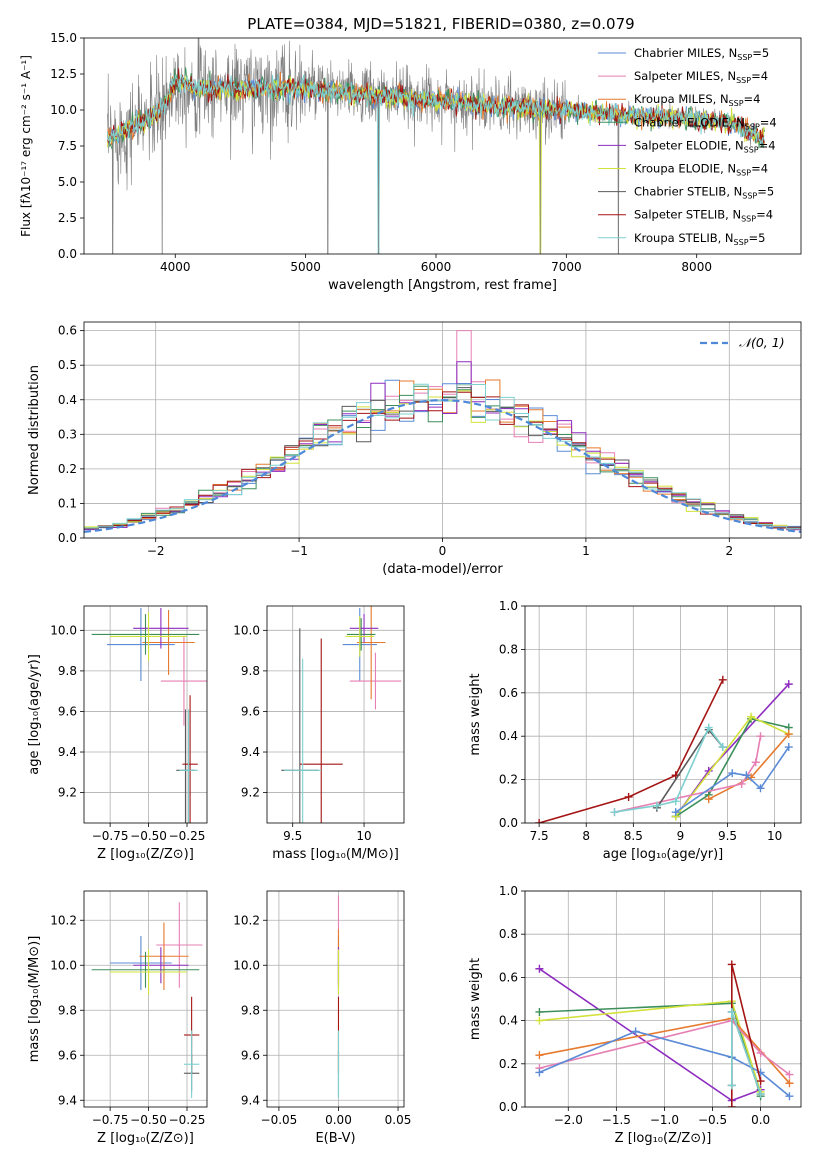 This screenshot has height=1170, width=819. Describe the element at coordinates (67, 793) in the screenshot. I see `y-tick-label: 9.2` at that location.